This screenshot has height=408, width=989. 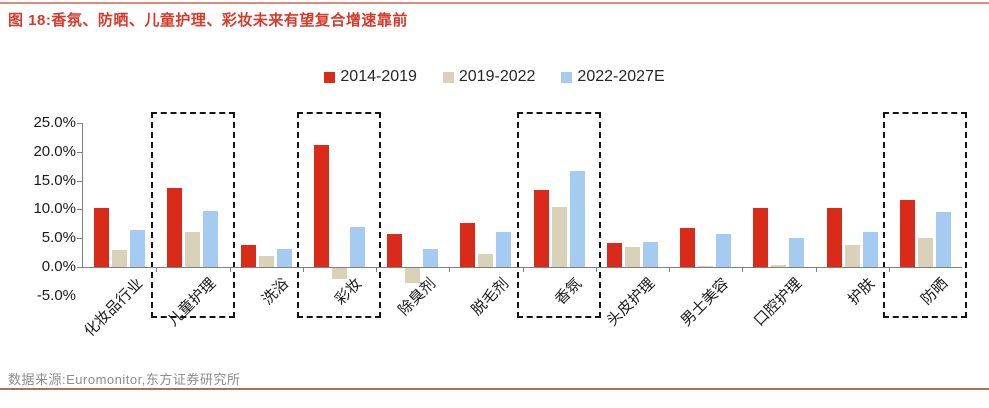 What do you see at coordinates (339, 273) in the screenshot?
I see `bar-彩妆-2019-2022` at bounding box center [339, 273].